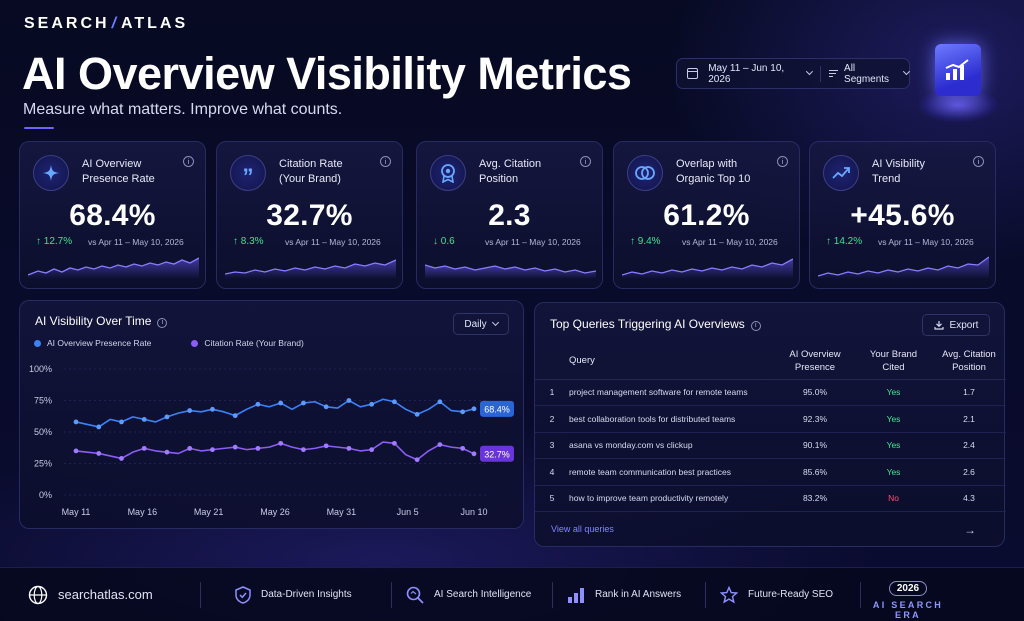 The image size is (1024, 621). What do you see at coordinates (789, 594) in the screenshot?
I see `footer-feature-future-ready: Future-Ready SEO` at bounding box center [789, 594].